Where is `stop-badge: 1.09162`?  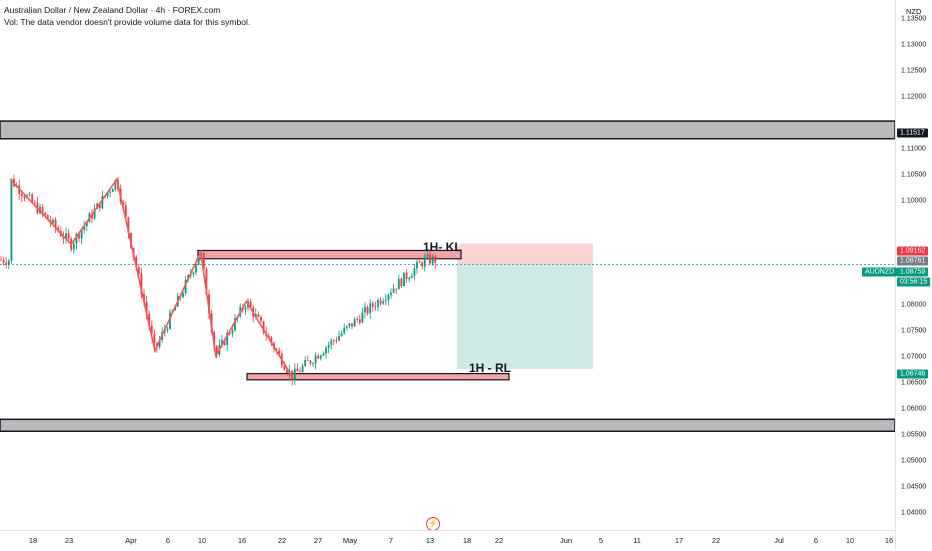
stop-badge: 1.09162 is located at coordinates (913, 251).